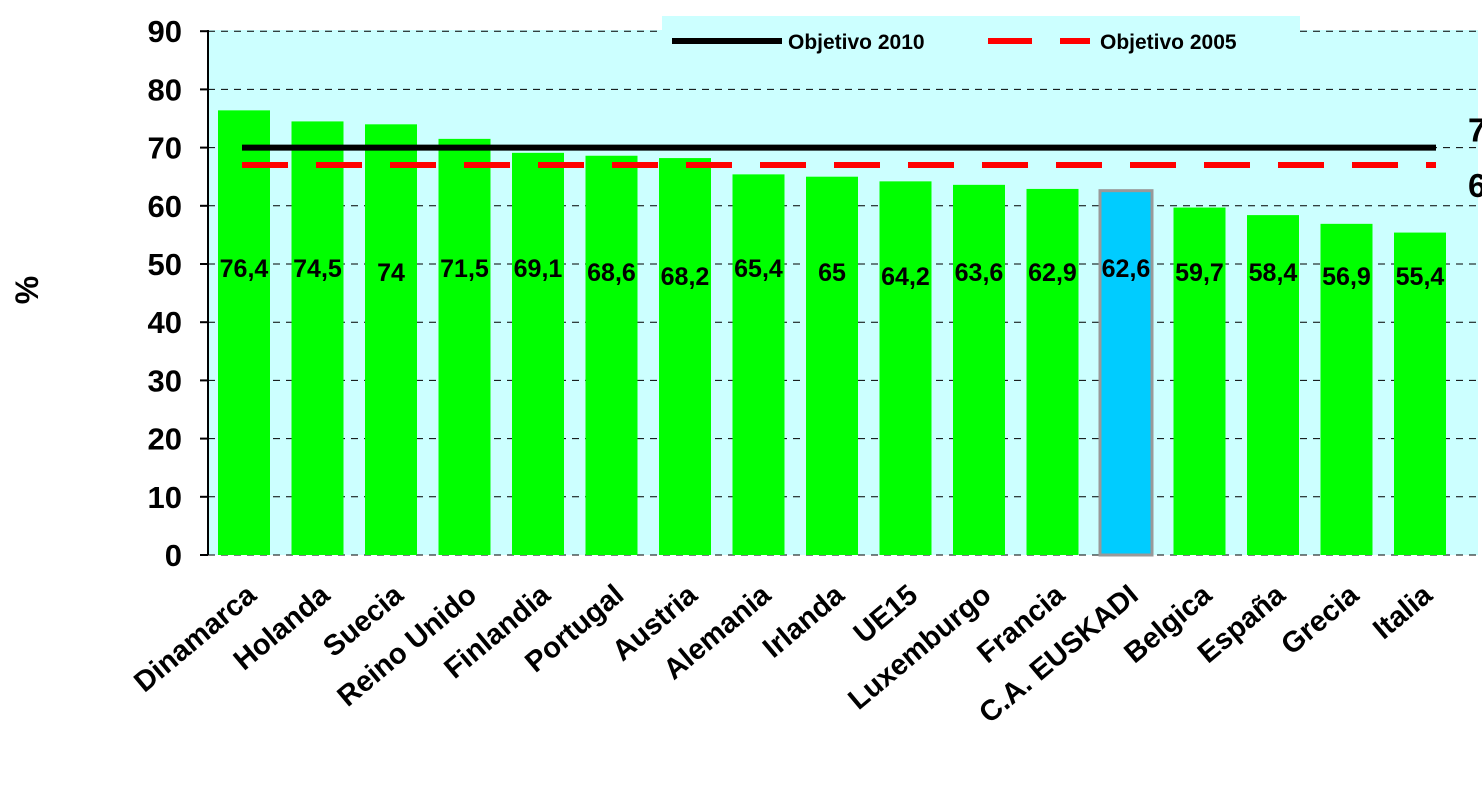 Image resolution: width=1482 pixels, height=790 pixels. I want to click on bar-alemania, so click(758, 364).